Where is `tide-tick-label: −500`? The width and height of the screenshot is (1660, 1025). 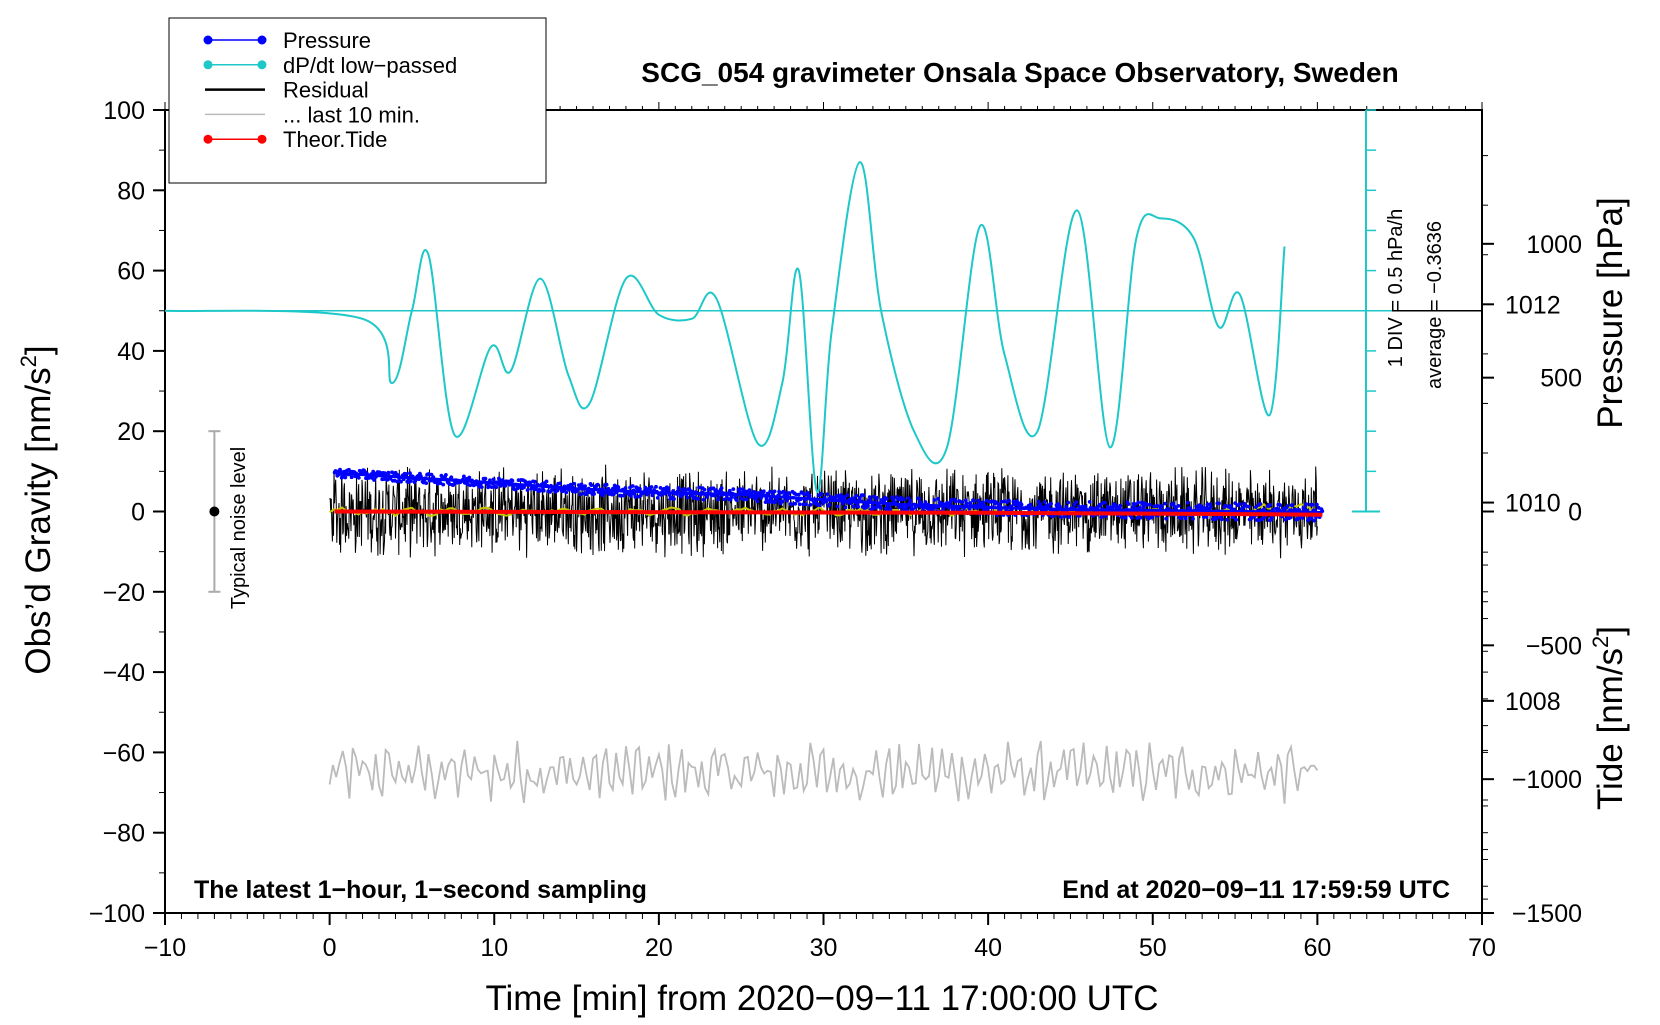 tide-tick-label: −500 is located at coordinates (1554, 646).